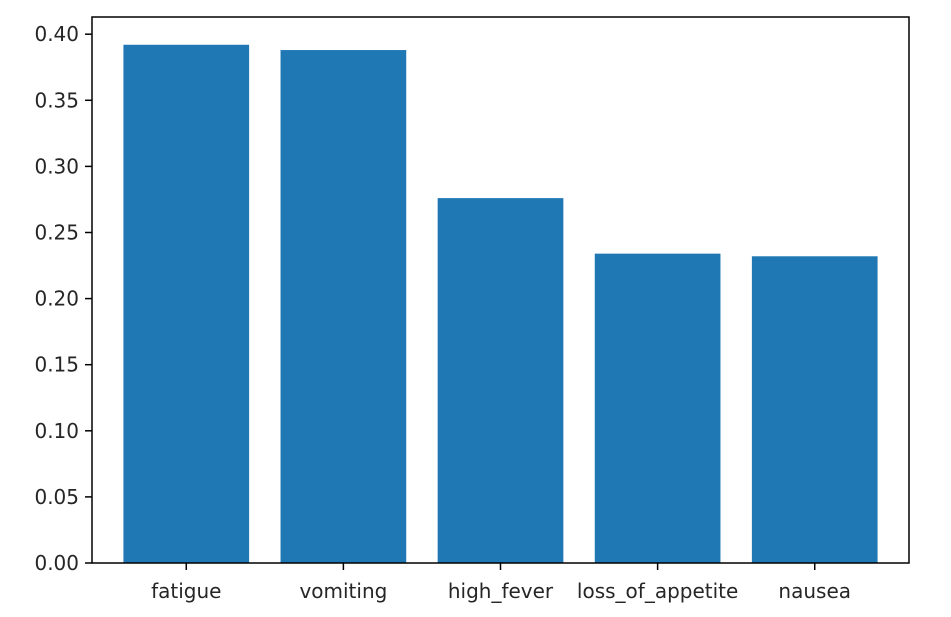  Describe the element at coordinates (56, 299) in the screenshot. I see `y-tick-label: 0.20` at that location.